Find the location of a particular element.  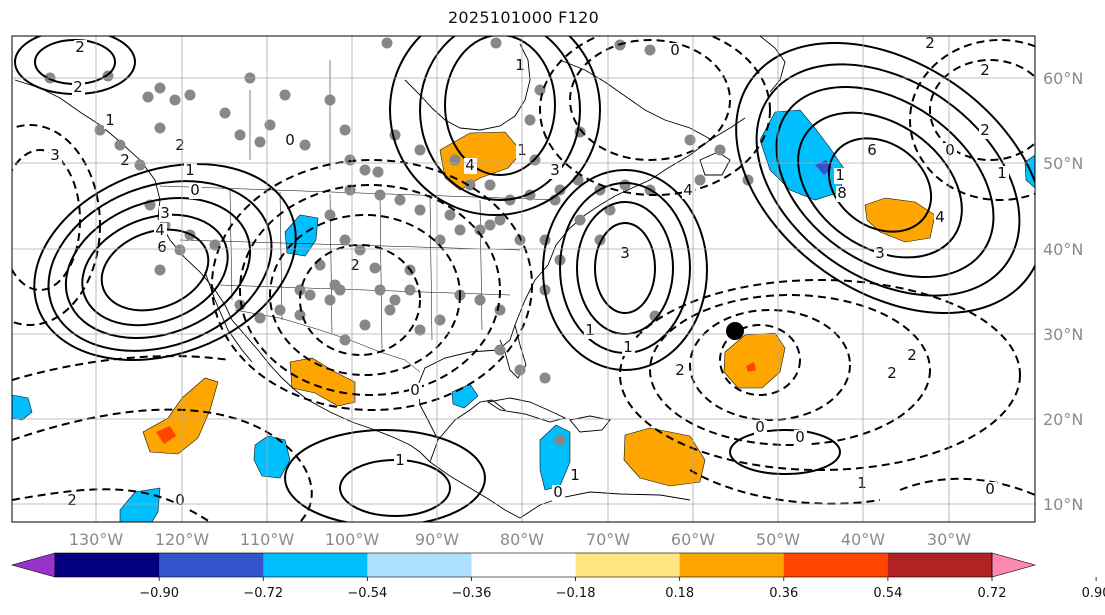

contour-label: 3 is located at coordinates (55, 155).